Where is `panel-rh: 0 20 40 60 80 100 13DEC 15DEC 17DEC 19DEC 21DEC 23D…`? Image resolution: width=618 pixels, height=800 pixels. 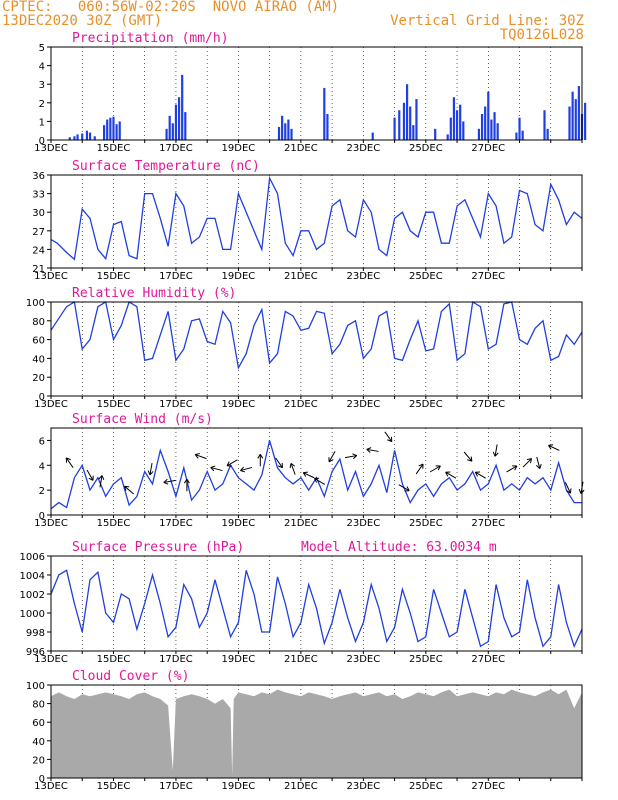 panel-rh: 0 20 40 60 80 100 13DEC 15DEC 17DEC 19DEC 21DEC 23D… is located at coordinates (304, 348).